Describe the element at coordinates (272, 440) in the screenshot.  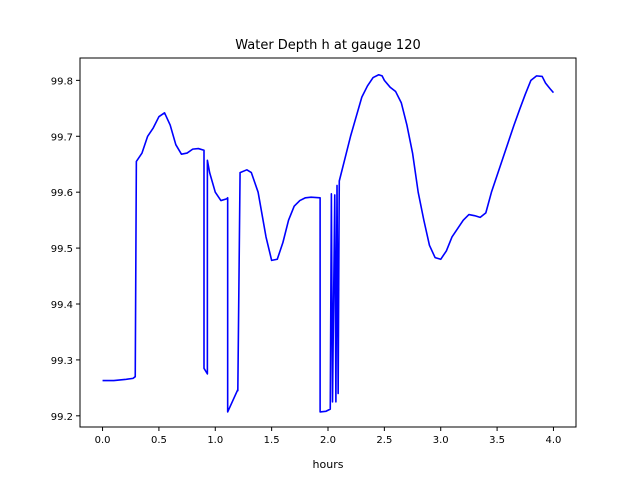
I see `x-tick-label: 1.5` at that location.